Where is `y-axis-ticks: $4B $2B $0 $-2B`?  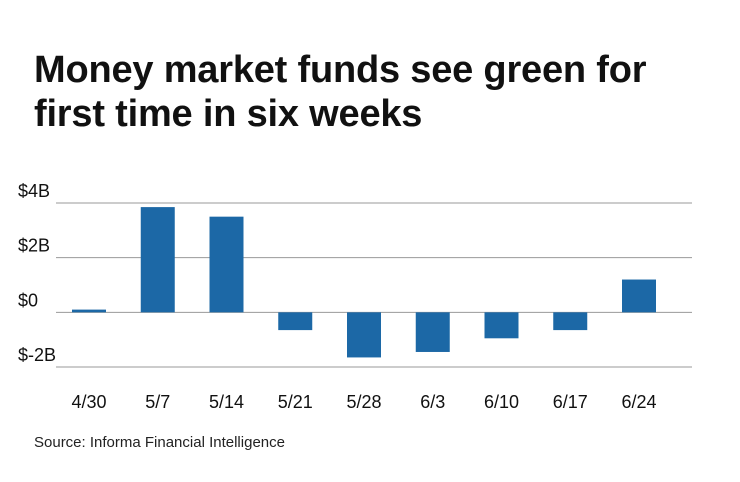 y-axis-ticks: $4B $2B $0 $-2B is located at coordinates (37, 273).